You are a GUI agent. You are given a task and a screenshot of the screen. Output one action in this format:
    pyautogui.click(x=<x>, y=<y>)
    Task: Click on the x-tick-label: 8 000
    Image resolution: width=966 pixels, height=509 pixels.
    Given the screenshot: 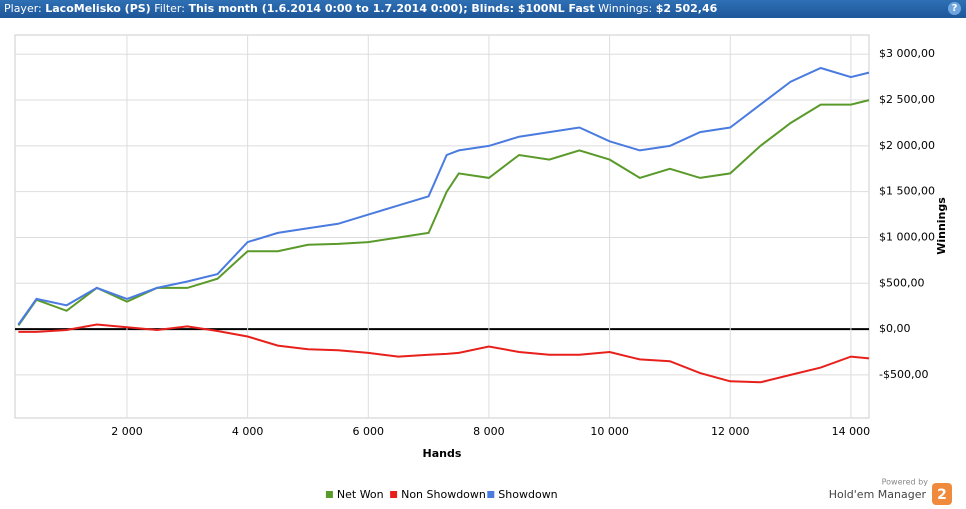 What is the action you would take?
    pyautogui.click(x=489, y=431)
    